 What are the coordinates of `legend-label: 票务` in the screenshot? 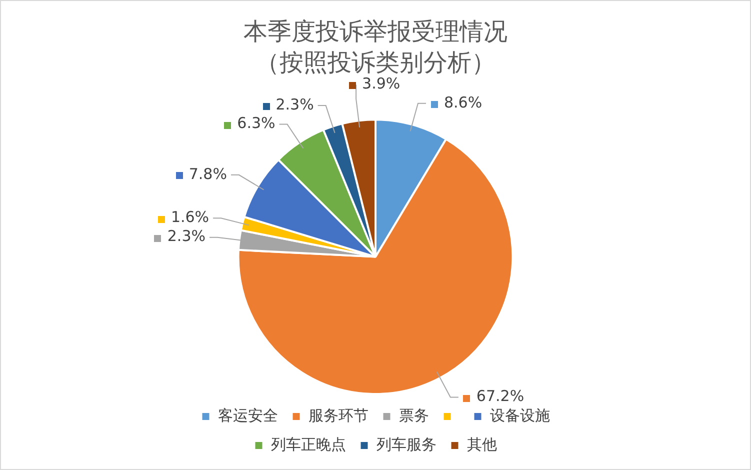 It's located at (413, 415).